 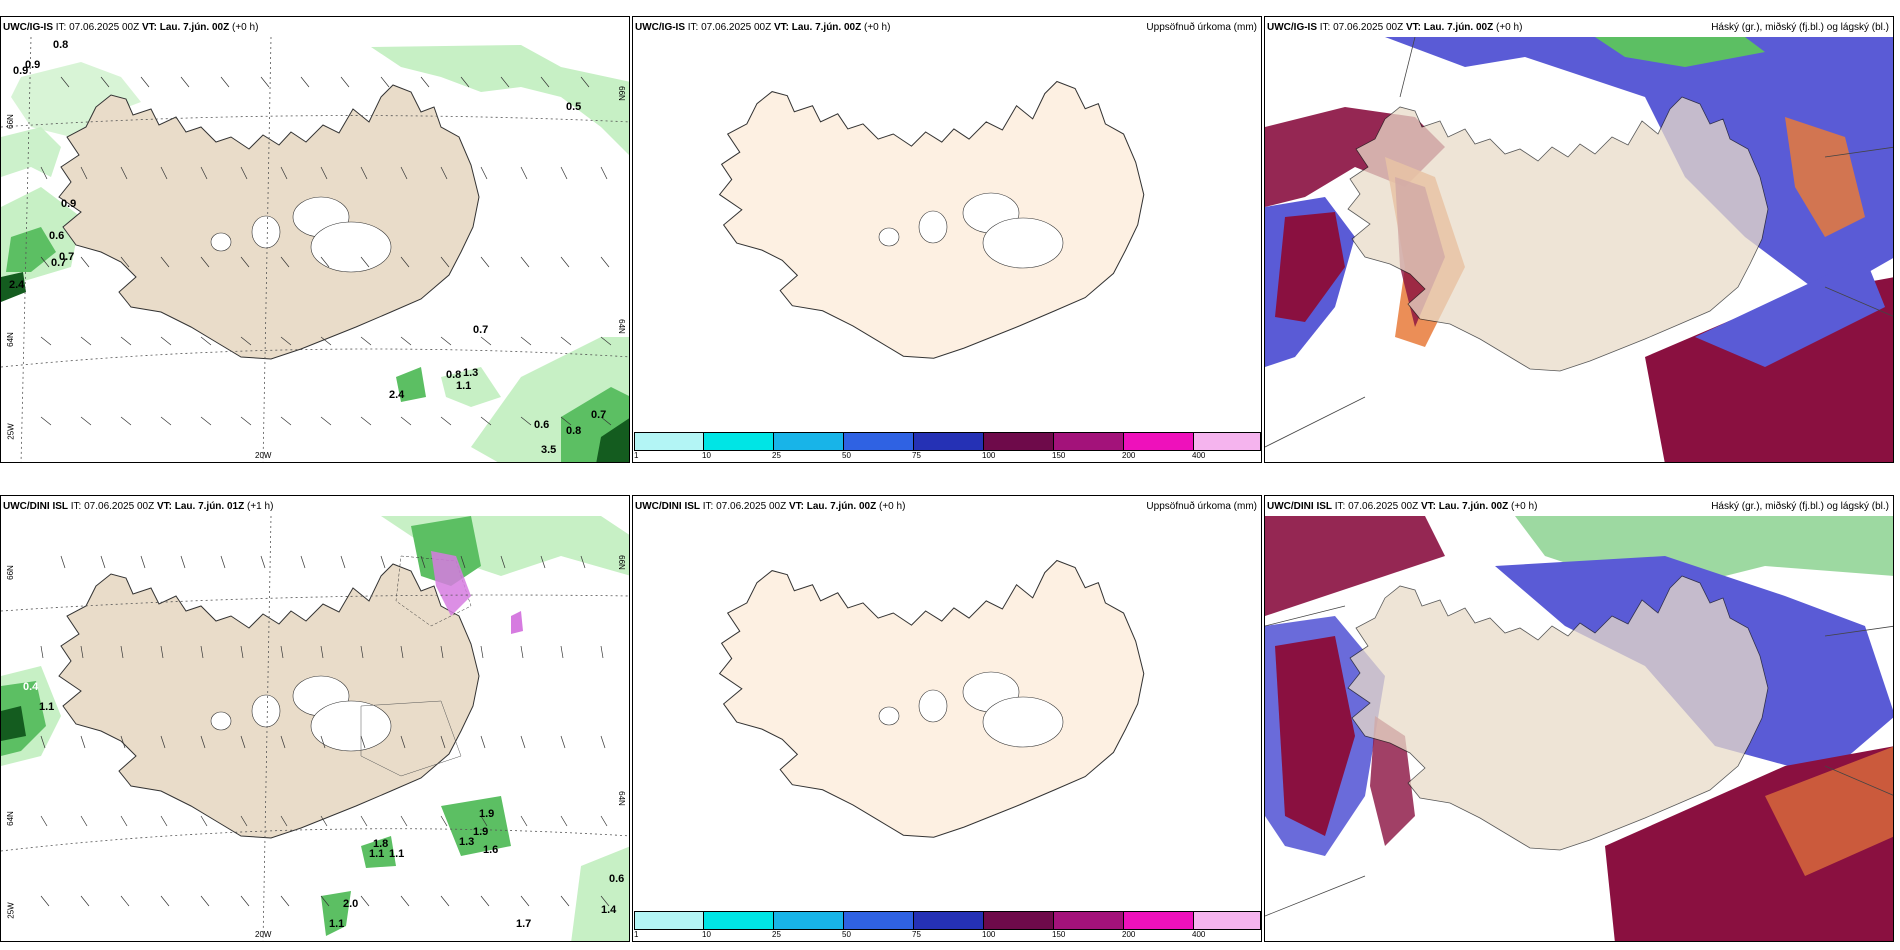 What do you see at coordinates (549, 450) in the screenshot?
I see `precip-value: 3.5` at bounding box center [549, 450].